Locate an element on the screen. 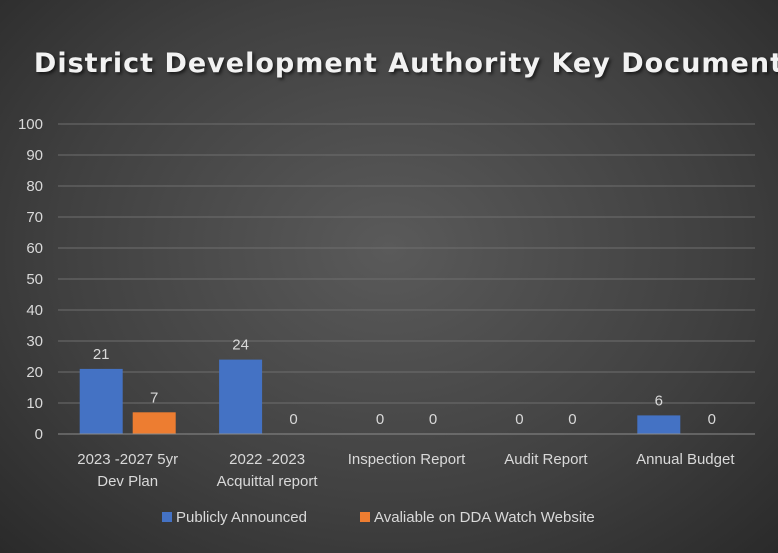 Image resolution: width=778 pixels, height=553 pixels. x-category-label: Audit Report is located at coordinates (546, 459).